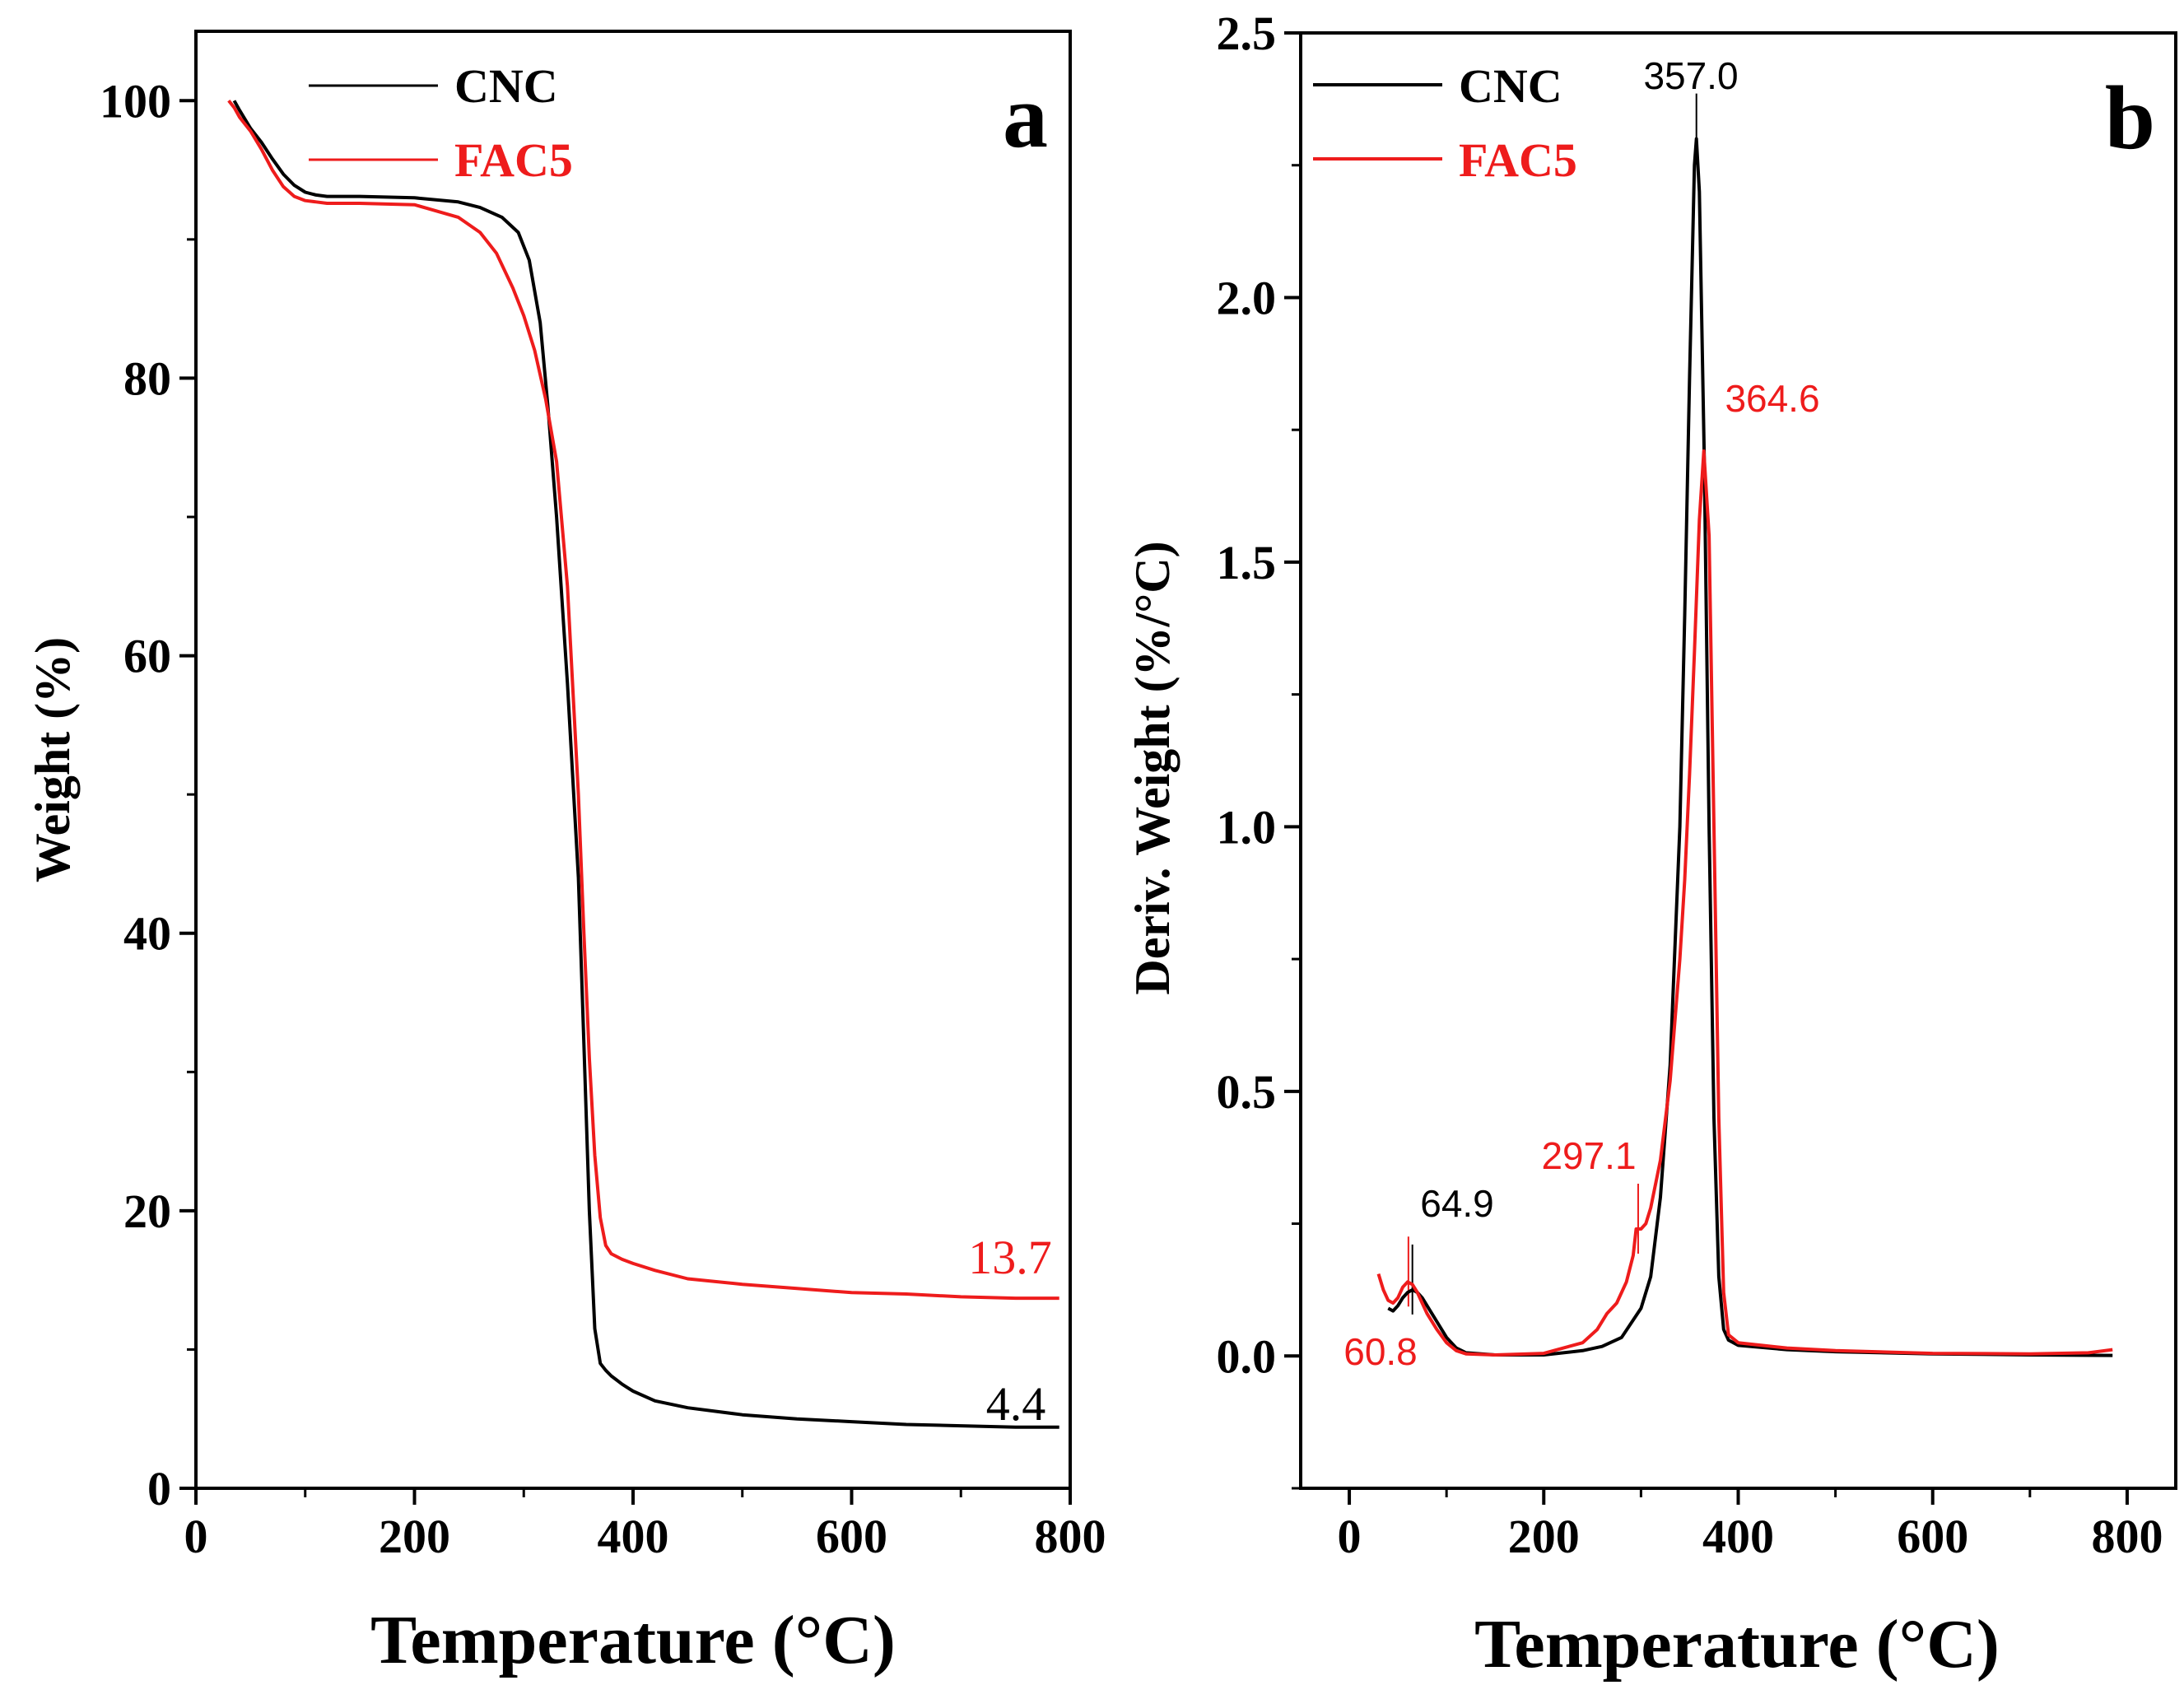 Image resolution: width=2184 pixels, height=1699 pixels. Describe the element at coordinates (1737, 1644) in the screenshot. I see `panel-b-x-axis-title: Temperature (°C)` at that location.